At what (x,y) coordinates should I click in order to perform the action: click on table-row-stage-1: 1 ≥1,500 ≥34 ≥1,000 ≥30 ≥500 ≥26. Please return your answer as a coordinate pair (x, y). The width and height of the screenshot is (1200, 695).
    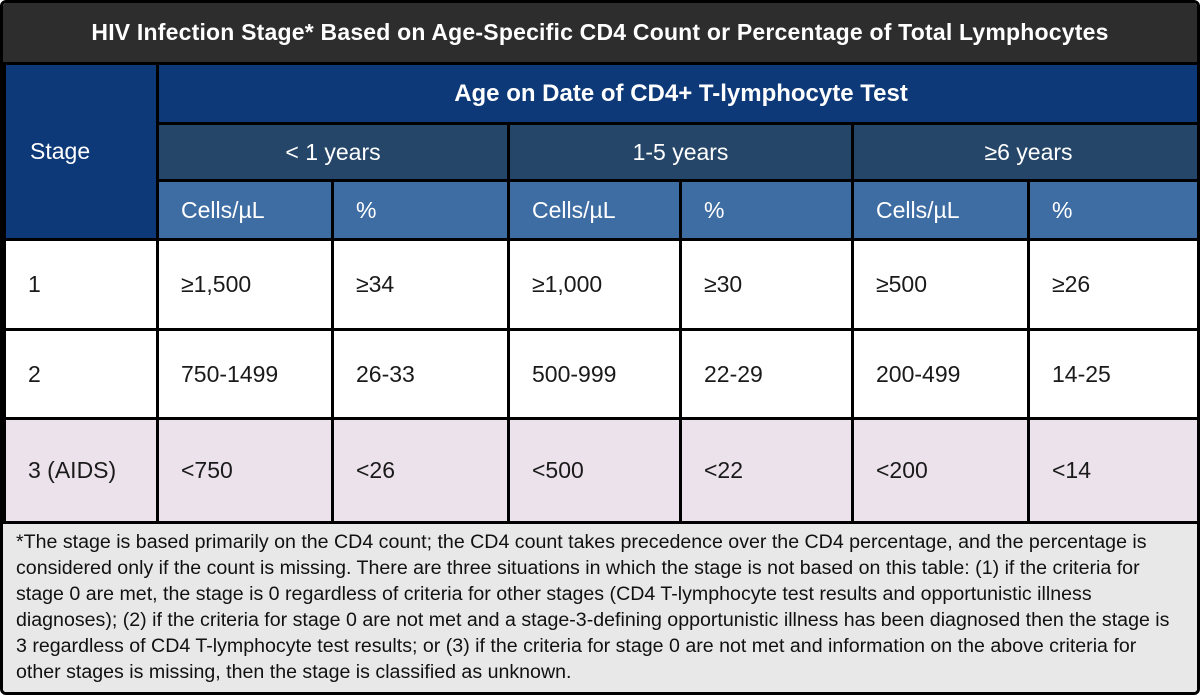
    Looking at the image, I should click on (600, 284).